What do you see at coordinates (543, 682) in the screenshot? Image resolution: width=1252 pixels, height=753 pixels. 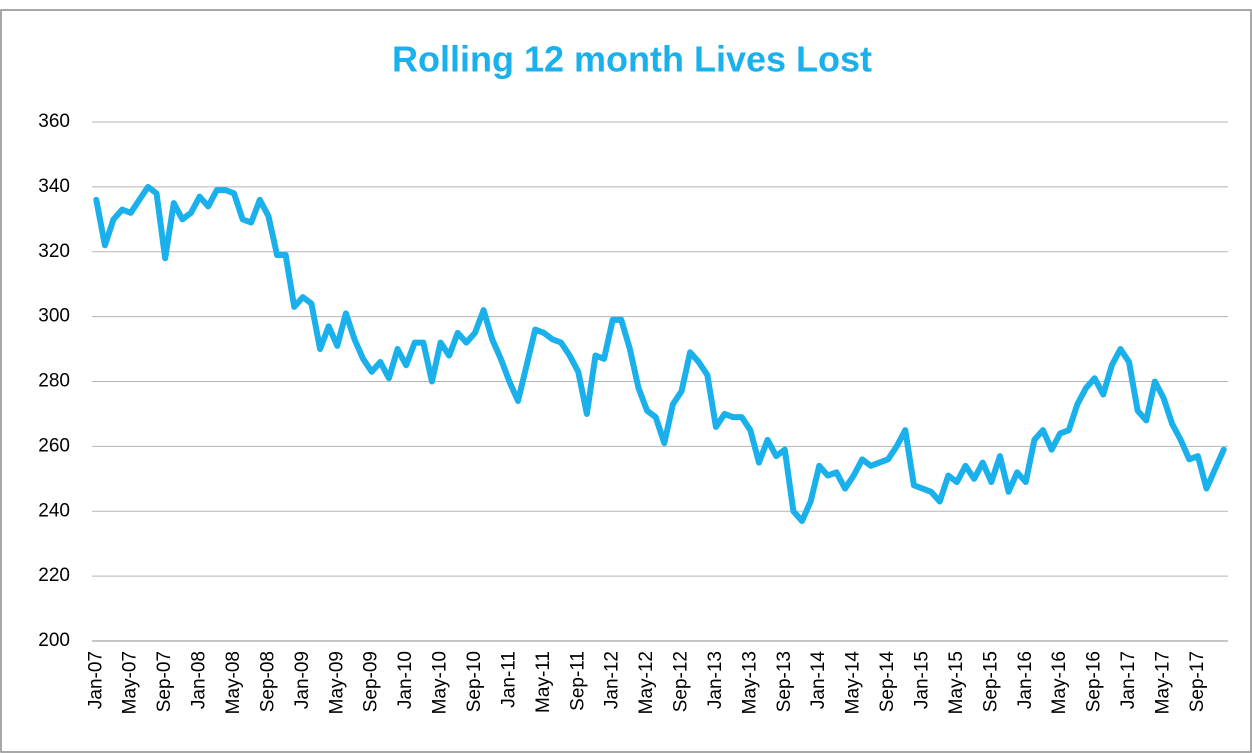 I see `x-tick-label: May-11` at bounding box center [543, 682].